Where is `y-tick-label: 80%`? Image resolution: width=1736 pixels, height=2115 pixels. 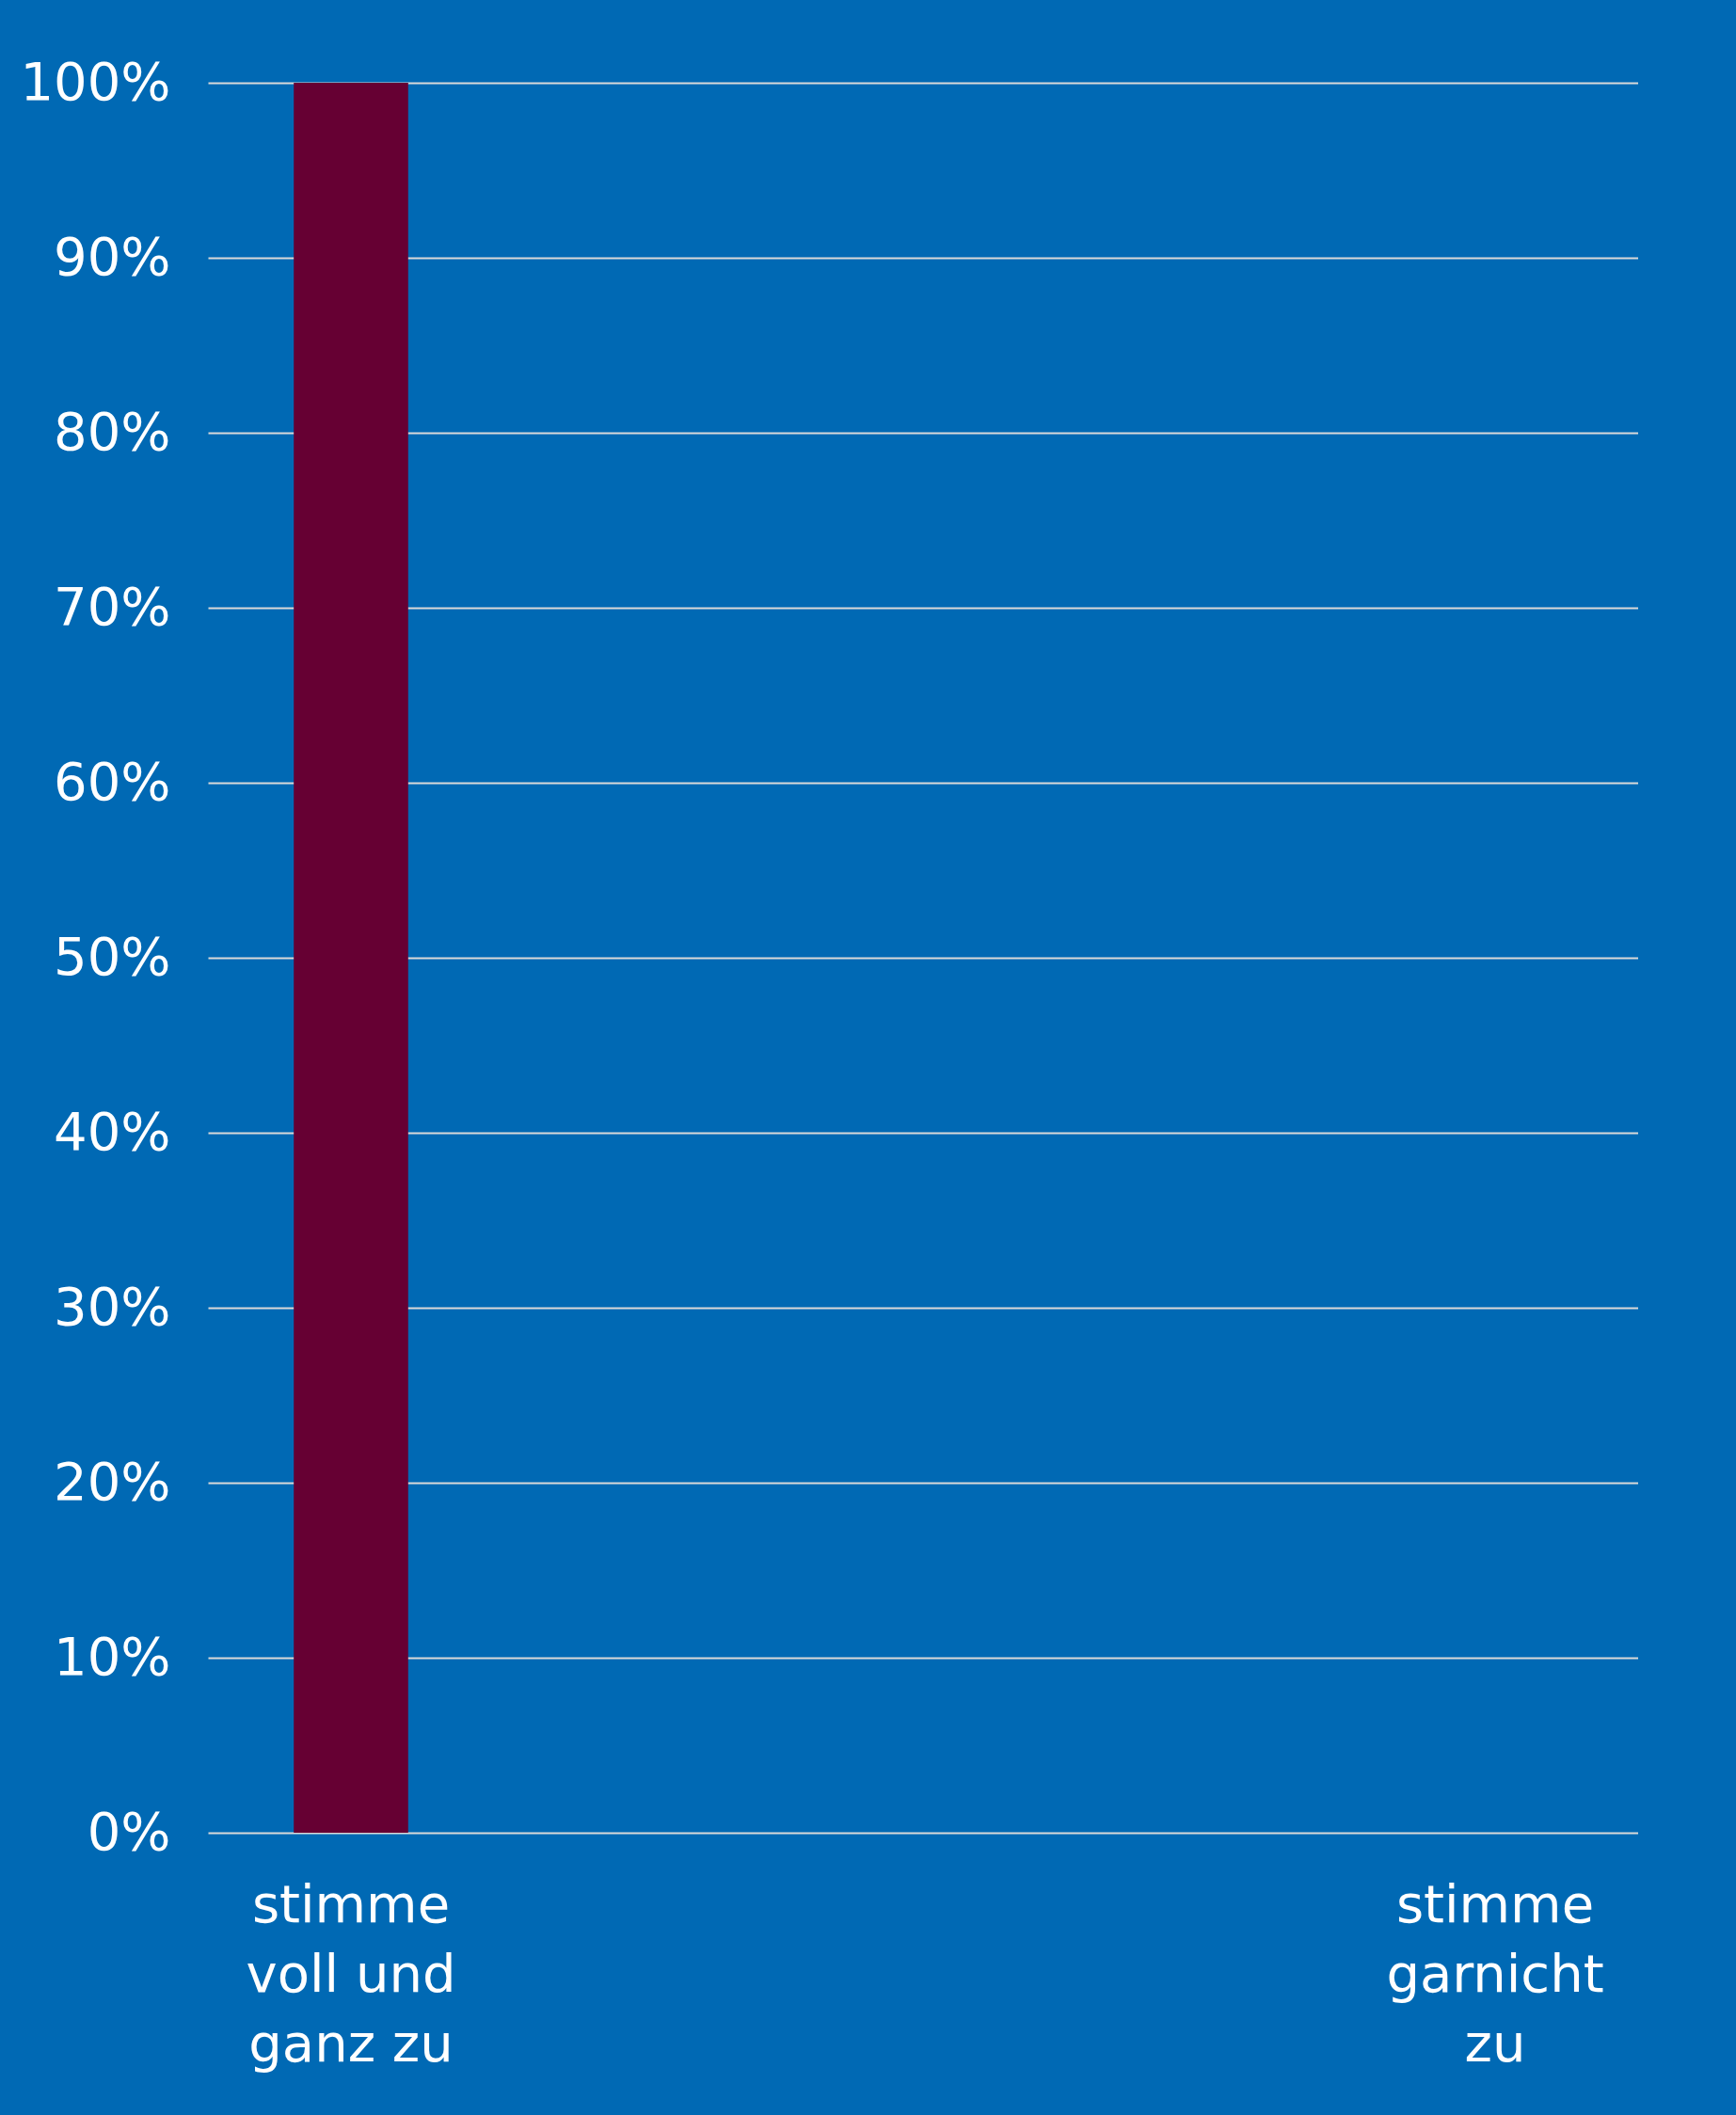
y-tick-label: 80% is located at coordinates (112, 431).